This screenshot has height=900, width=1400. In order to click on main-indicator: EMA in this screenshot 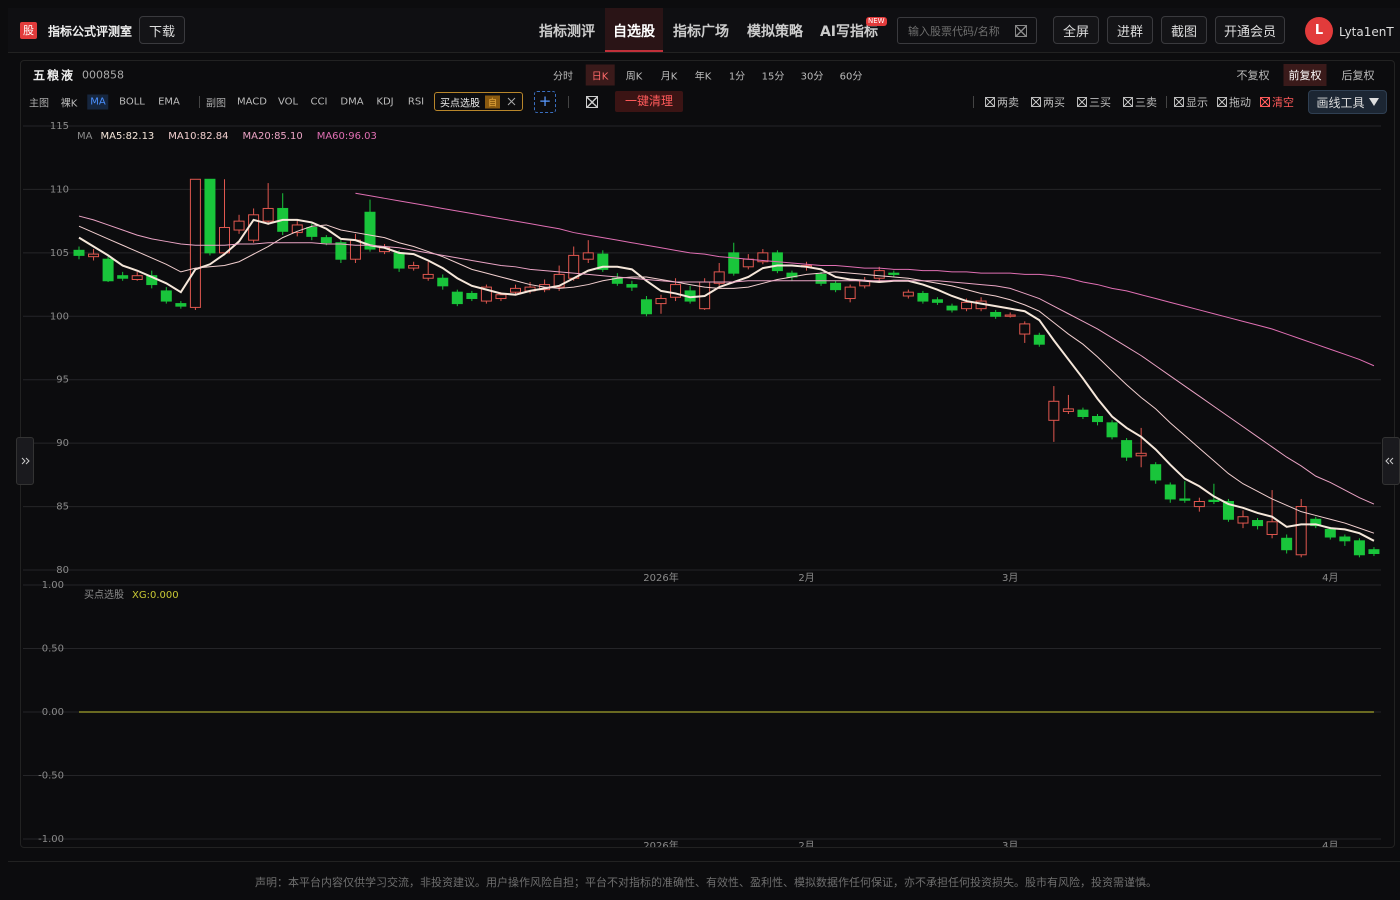, I will do `click(169, 102)`.